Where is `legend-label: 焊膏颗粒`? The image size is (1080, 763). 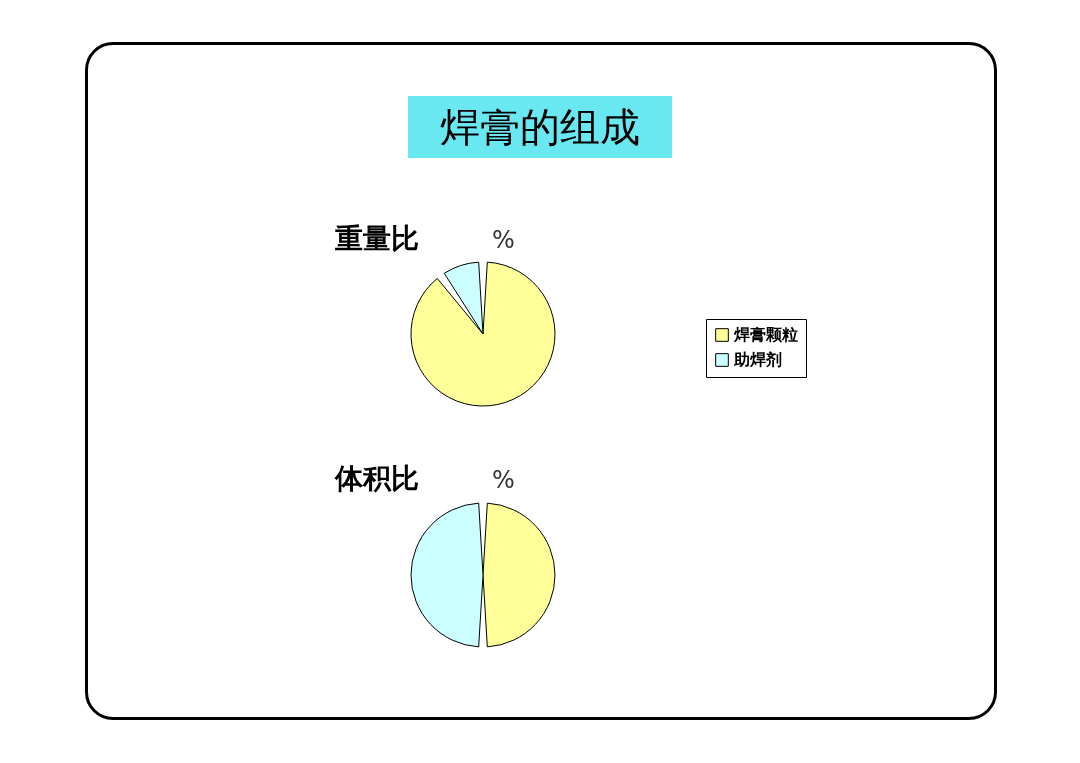 legend-label: 焊膏颗粒 is located at coordinates (765, 334).